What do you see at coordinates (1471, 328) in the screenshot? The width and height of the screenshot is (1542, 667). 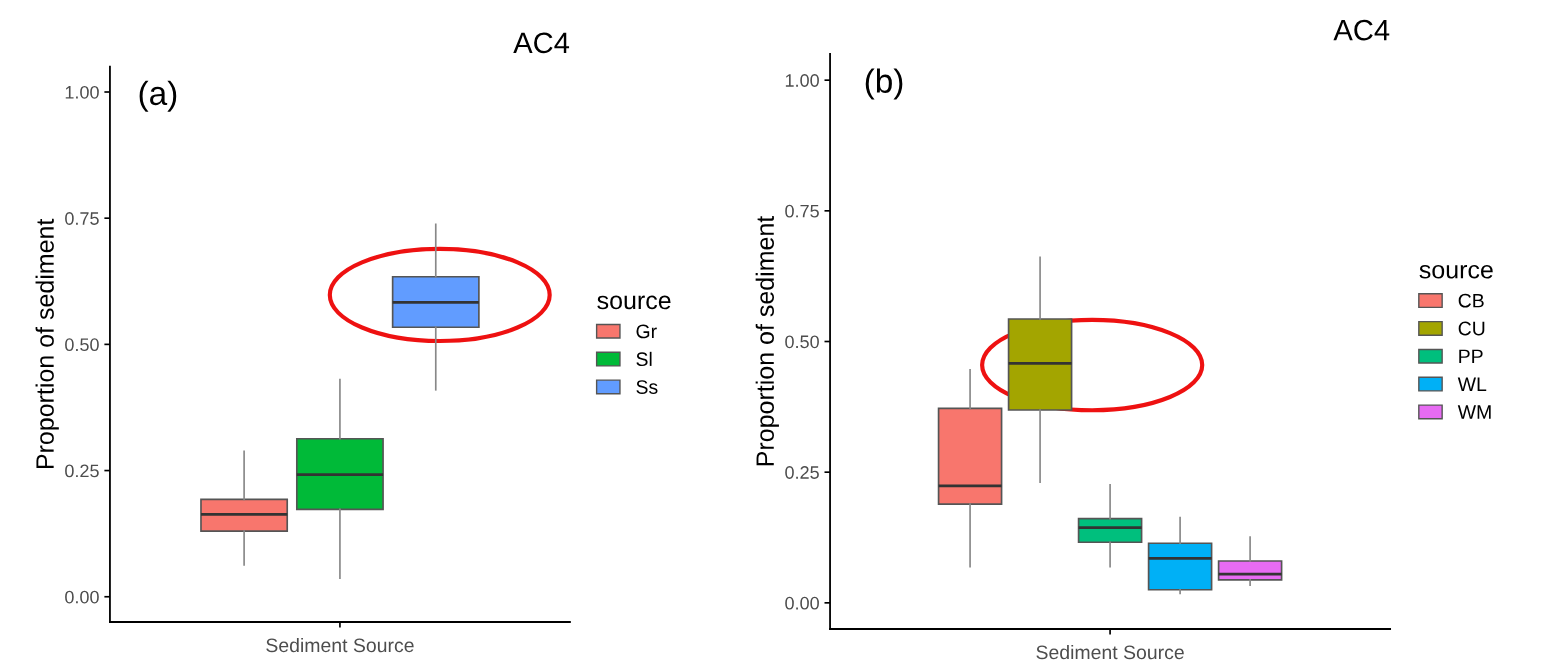 I see `legend-label: CU` at bounding box center [1471, 328].